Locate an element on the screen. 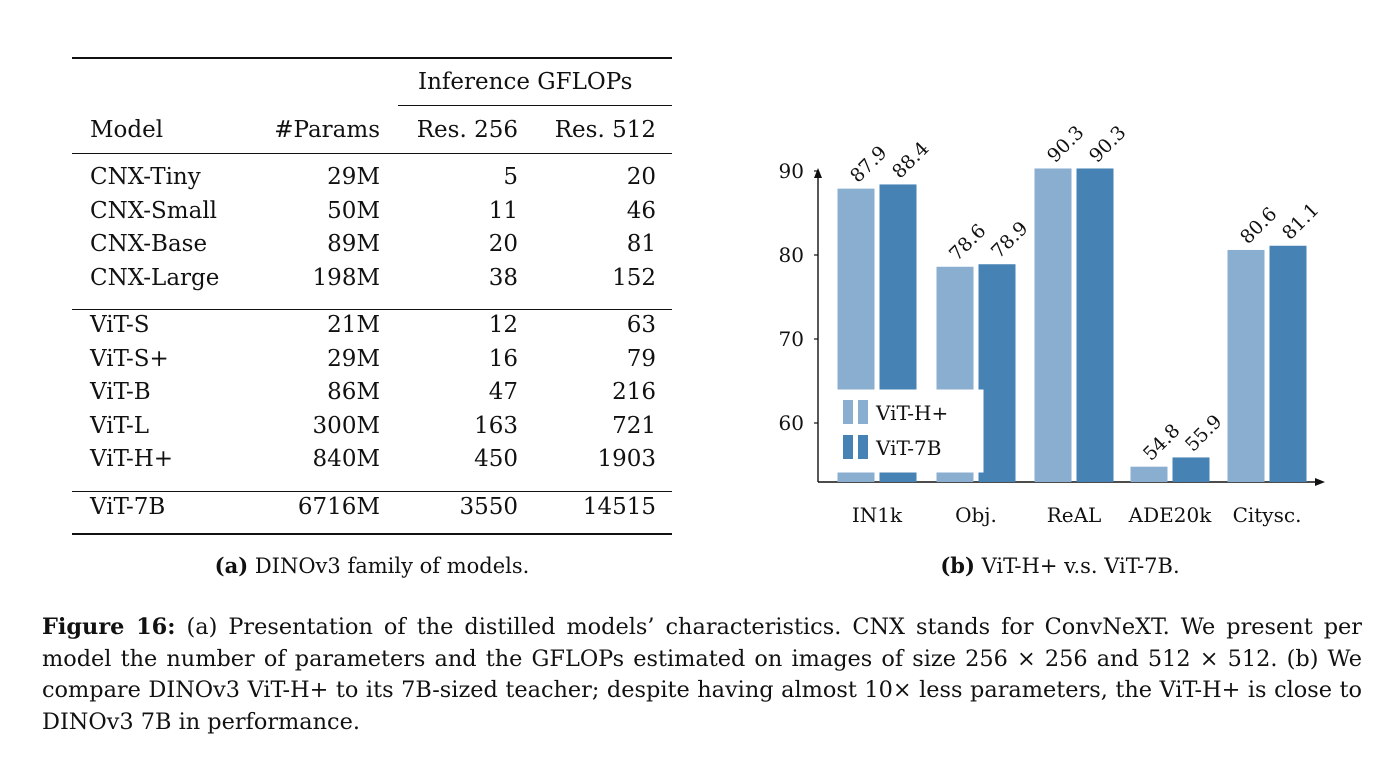  table-cell-params: 840M is located at coordinates (346, 459).